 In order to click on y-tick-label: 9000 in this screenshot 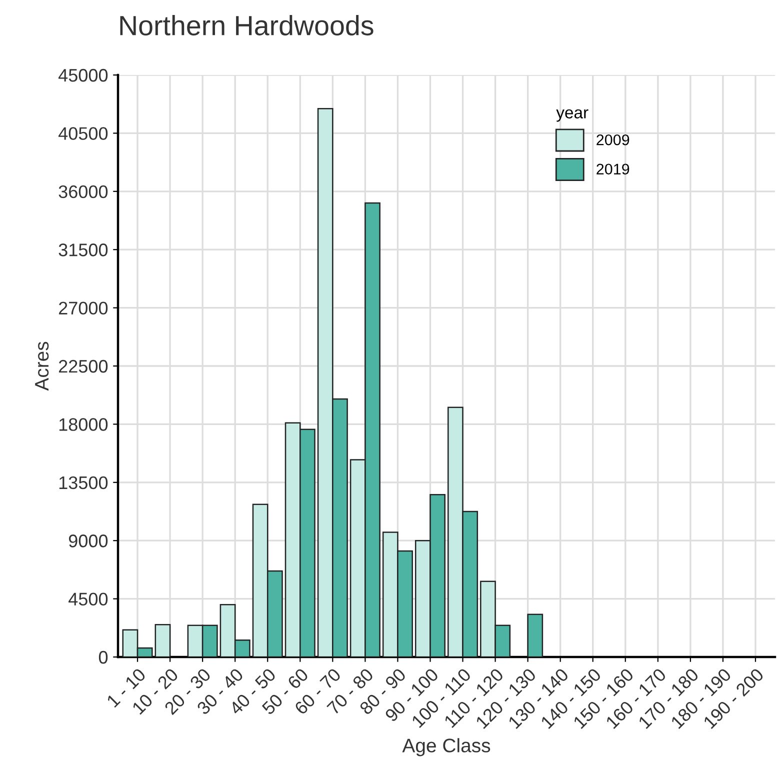, I will do `click(88, 541)`.